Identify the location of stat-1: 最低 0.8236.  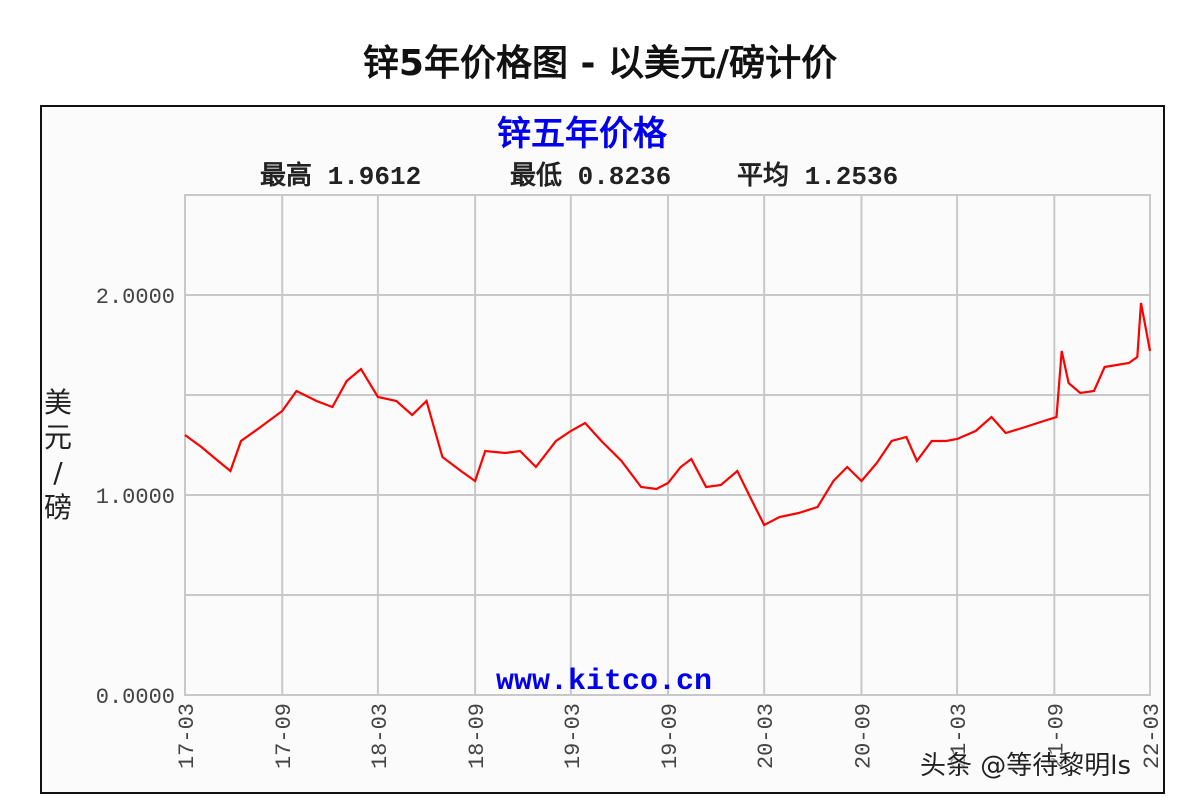
(590, 176).